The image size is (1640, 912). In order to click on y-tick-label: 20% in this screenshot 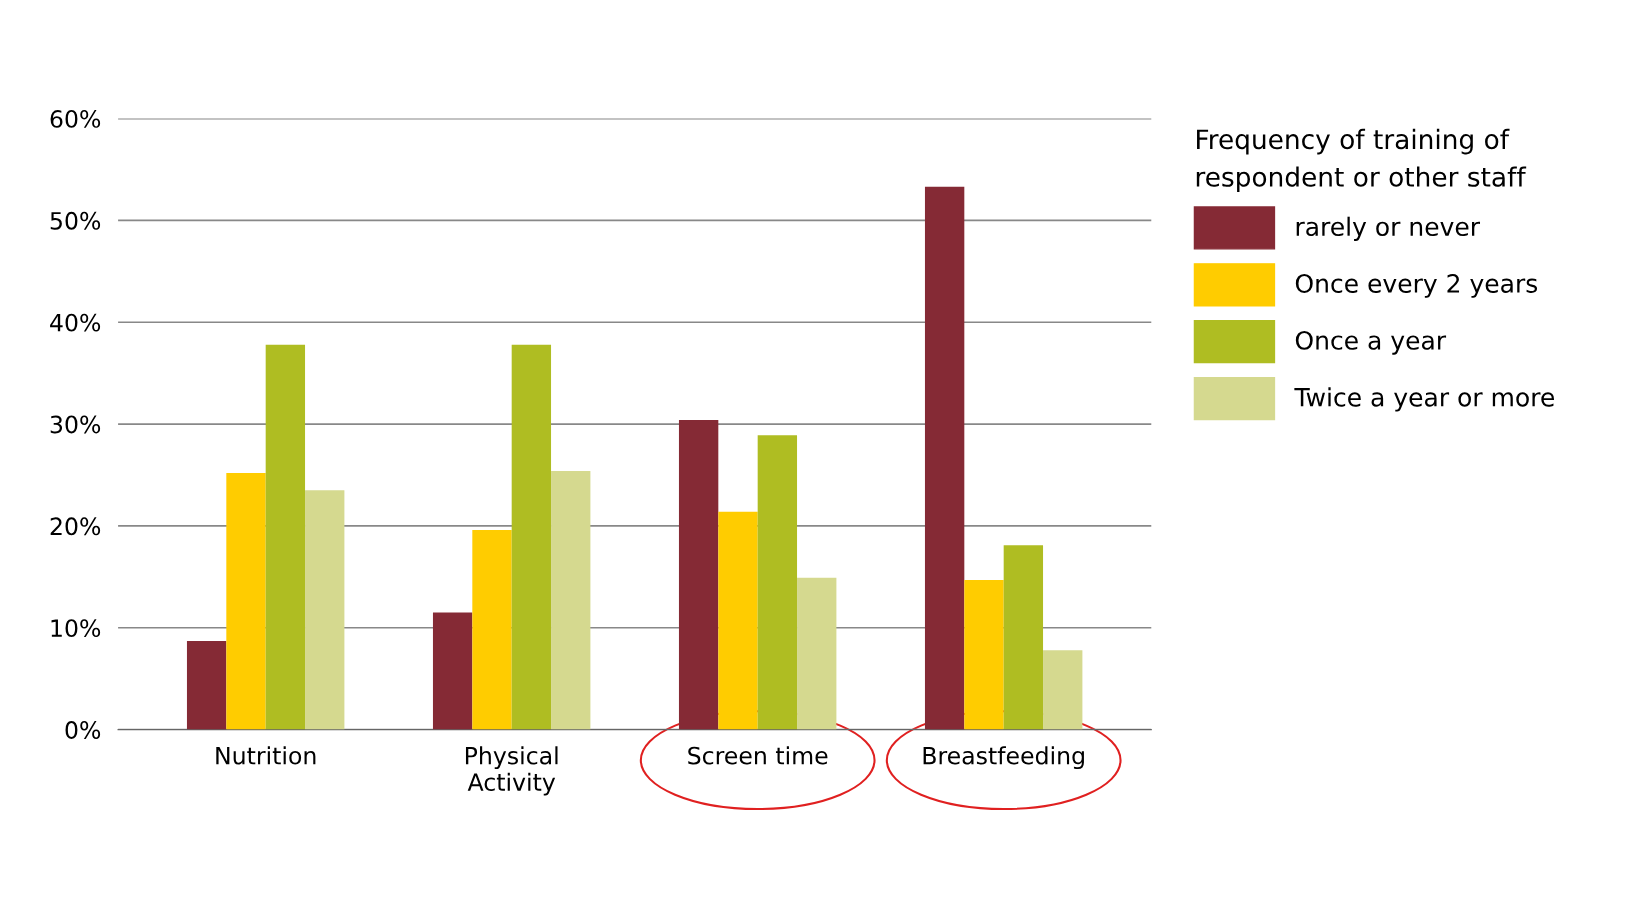, I will do `click(75, 526)`.